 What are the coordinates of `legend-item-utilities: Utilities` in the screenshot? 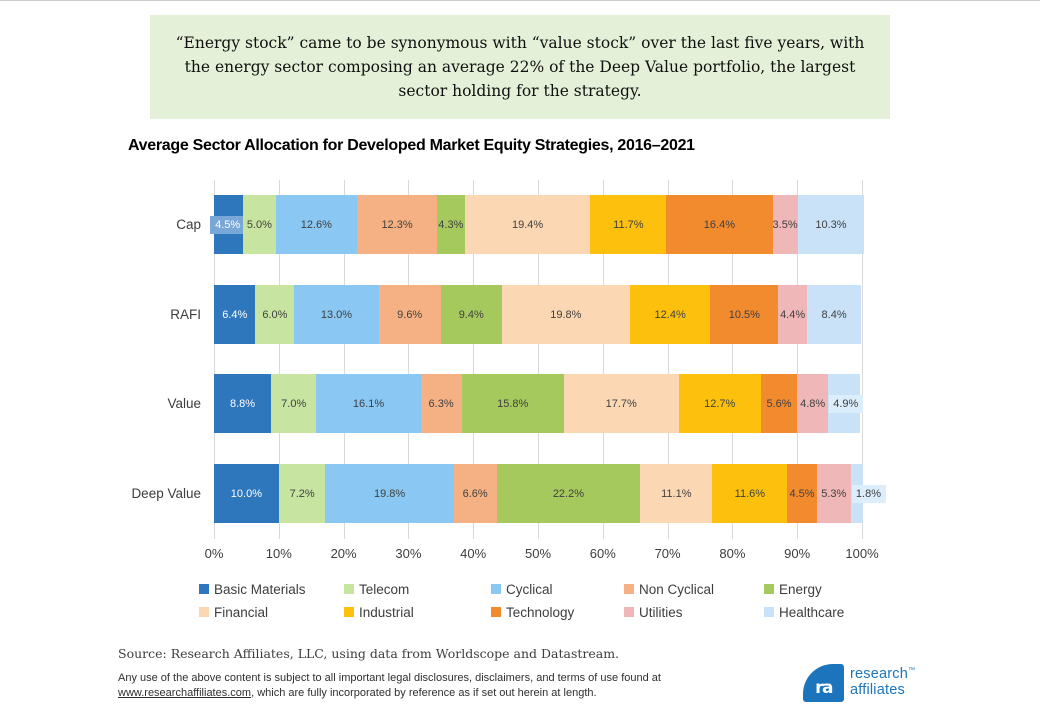 It's located at (694, 612).